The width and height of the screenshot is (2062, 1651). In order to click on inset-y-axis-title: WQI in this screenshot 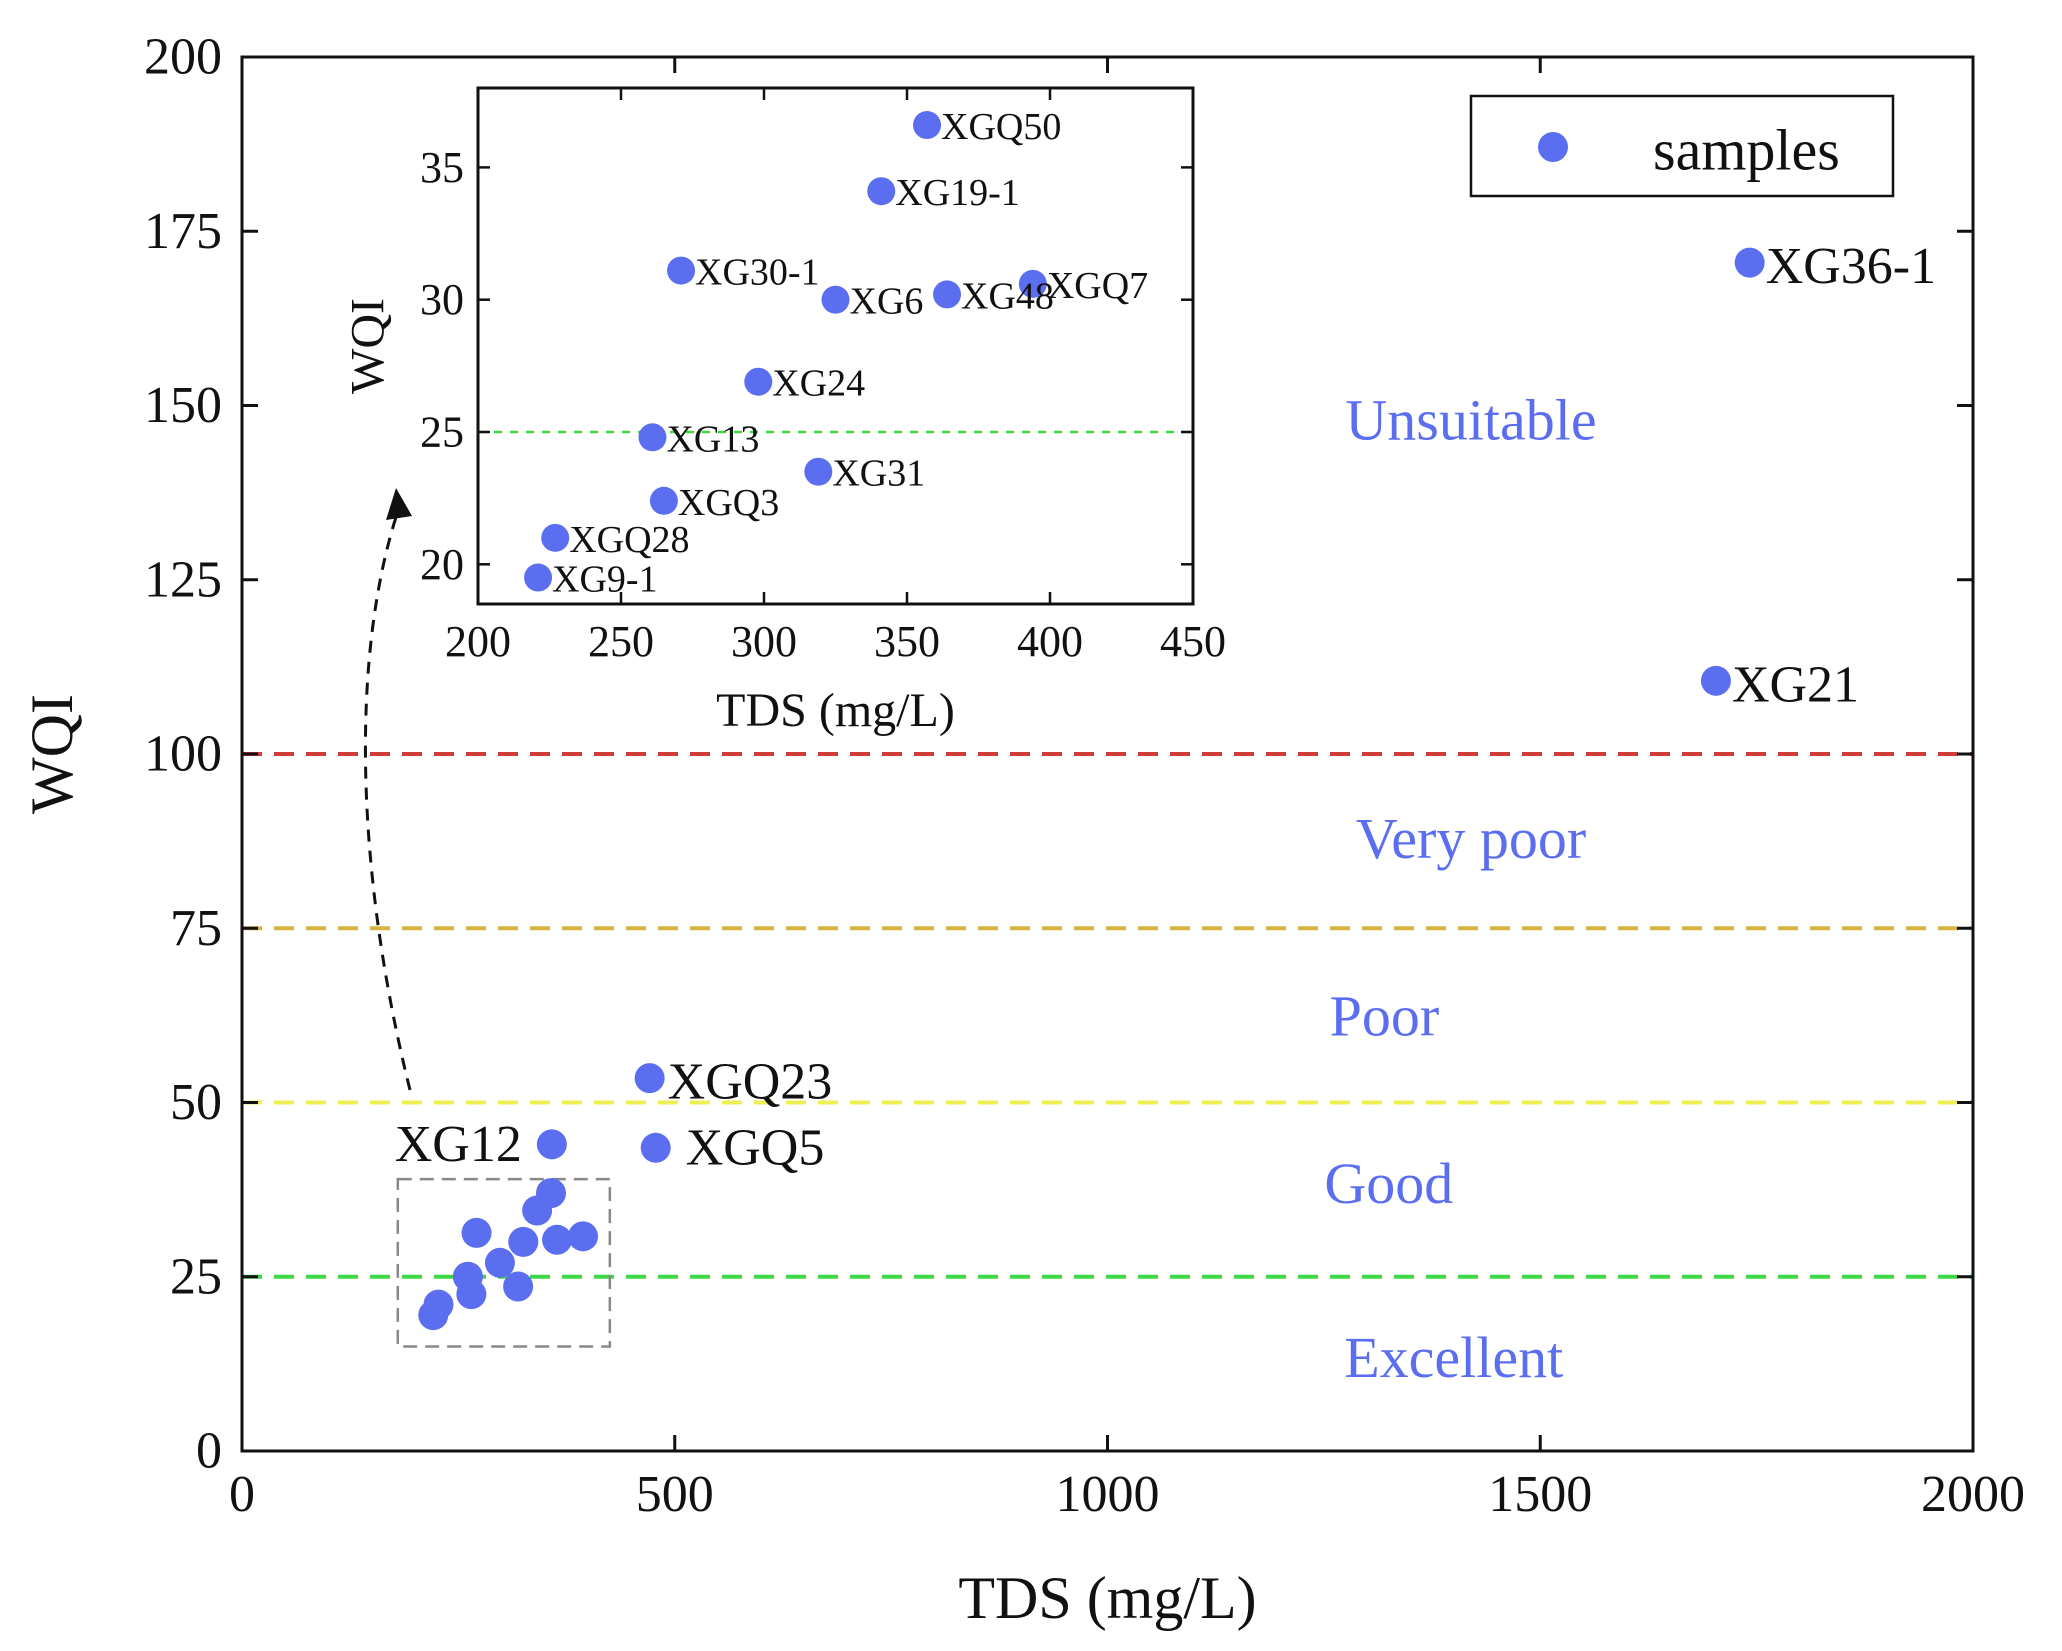, I will do `click(368, 346)`.